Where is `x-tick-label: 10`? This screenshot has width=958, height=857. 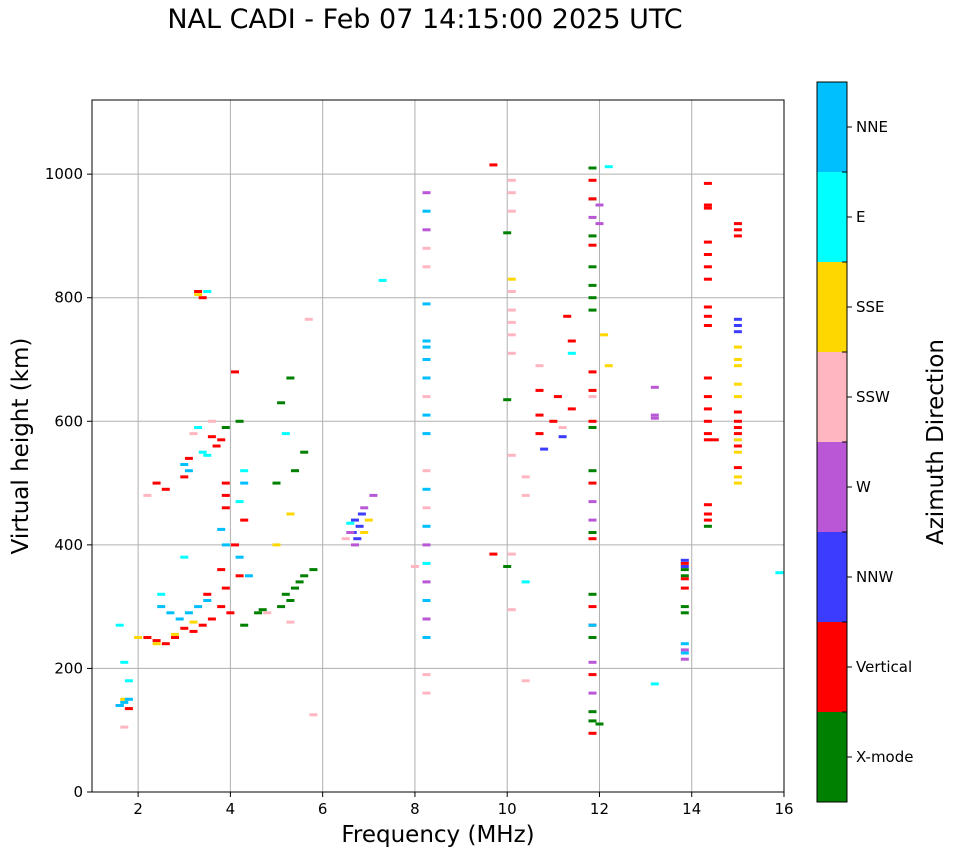 x-tick-label: 10 is located at coordinates (507, 809).